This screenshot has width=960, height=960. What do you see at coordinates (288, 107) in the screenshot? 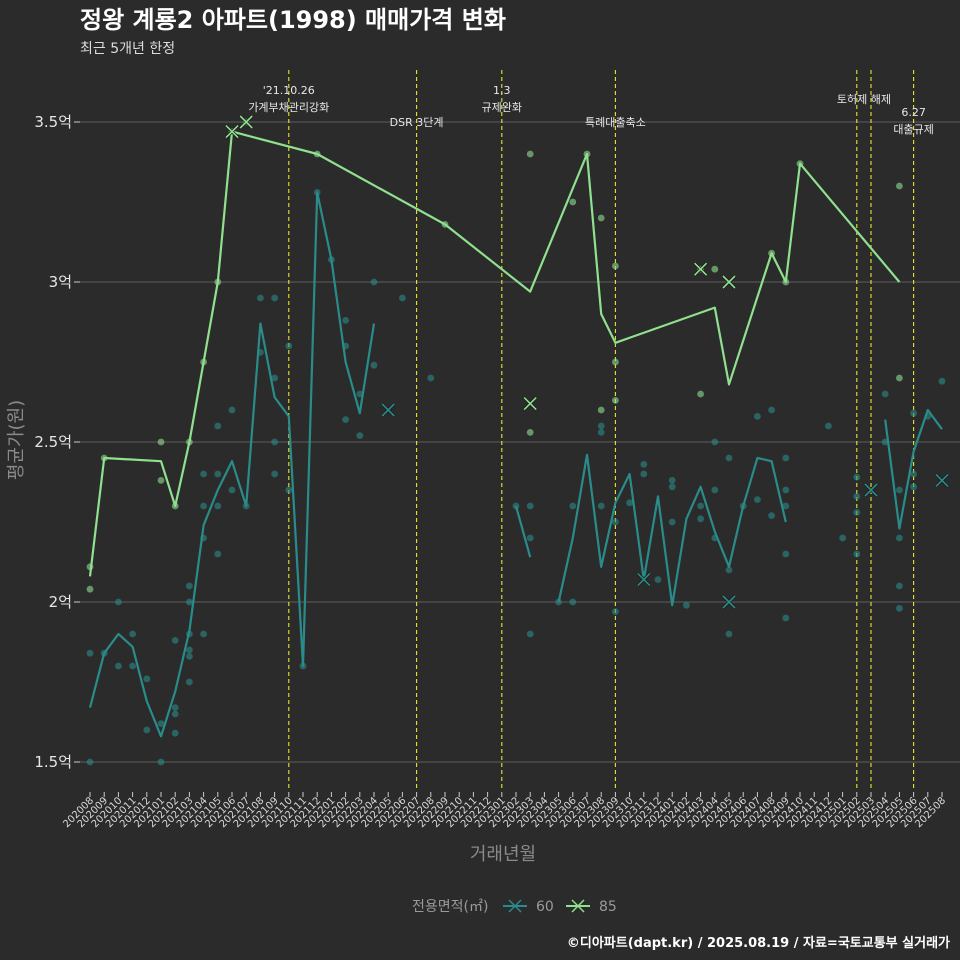
I see `event-label: 가계부채관리강화` at bounding box center [288, 107].